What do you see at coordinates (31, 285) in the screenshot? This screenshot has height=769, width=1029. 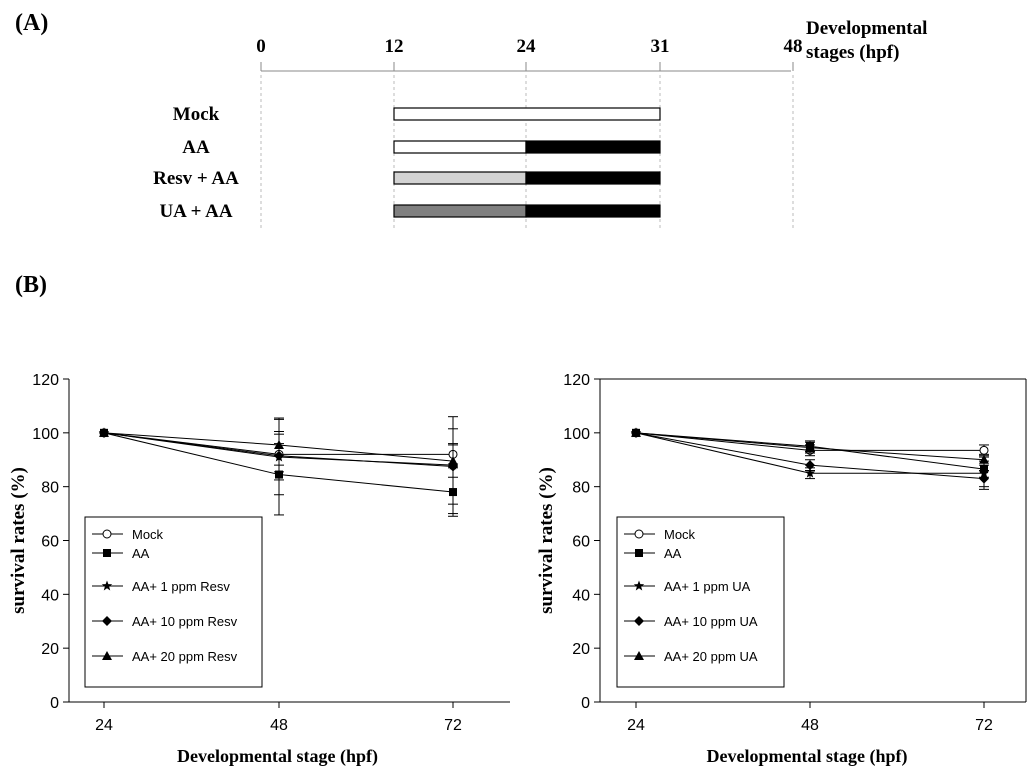 I see `panel-b-label: (B)` at bounding box center [31, 285].